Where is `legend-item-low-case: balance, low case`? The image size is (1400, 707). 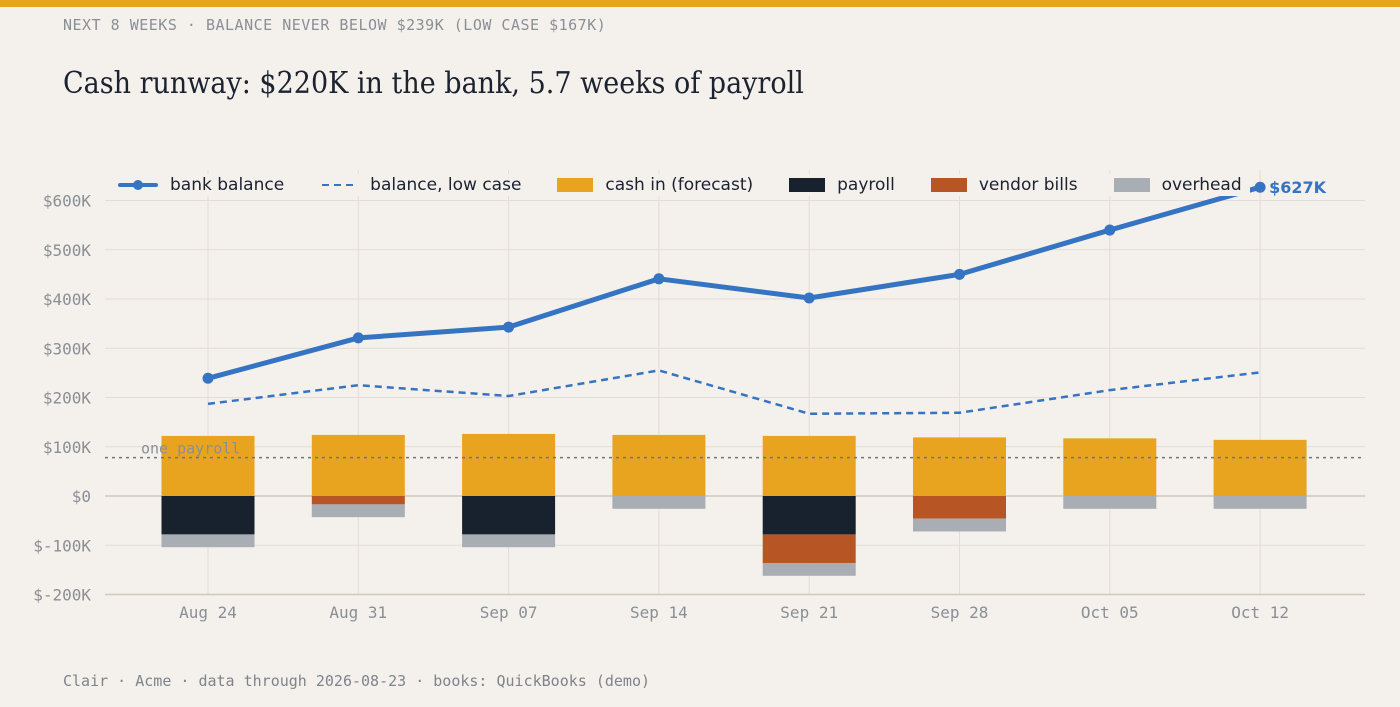
legend-item-low-case: balance, low case is located at coordinates (420, 185).